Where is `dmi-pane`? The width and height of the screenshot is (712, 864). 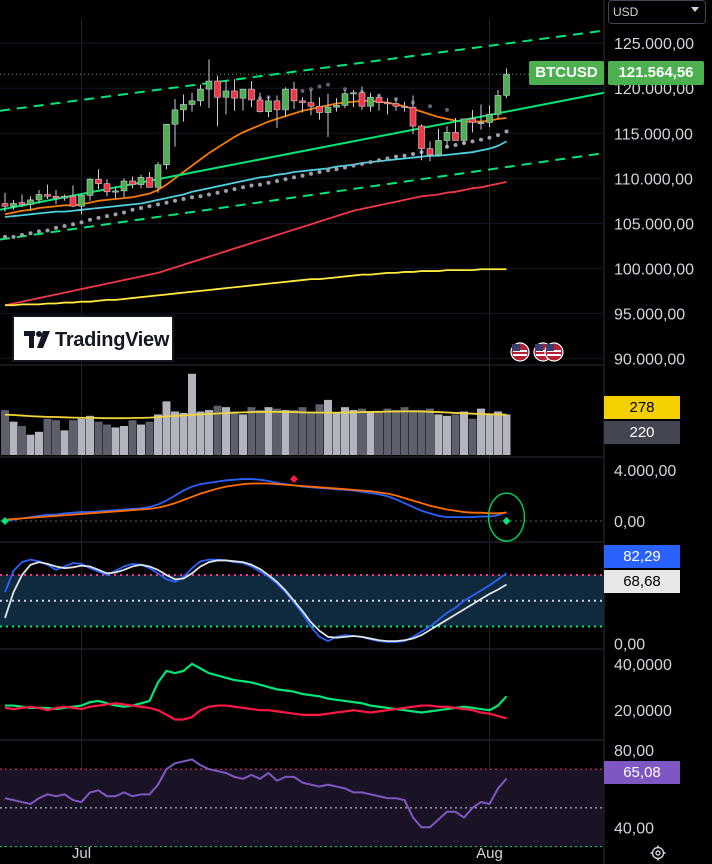 dmi-pane is located at coordinates (256, 691).